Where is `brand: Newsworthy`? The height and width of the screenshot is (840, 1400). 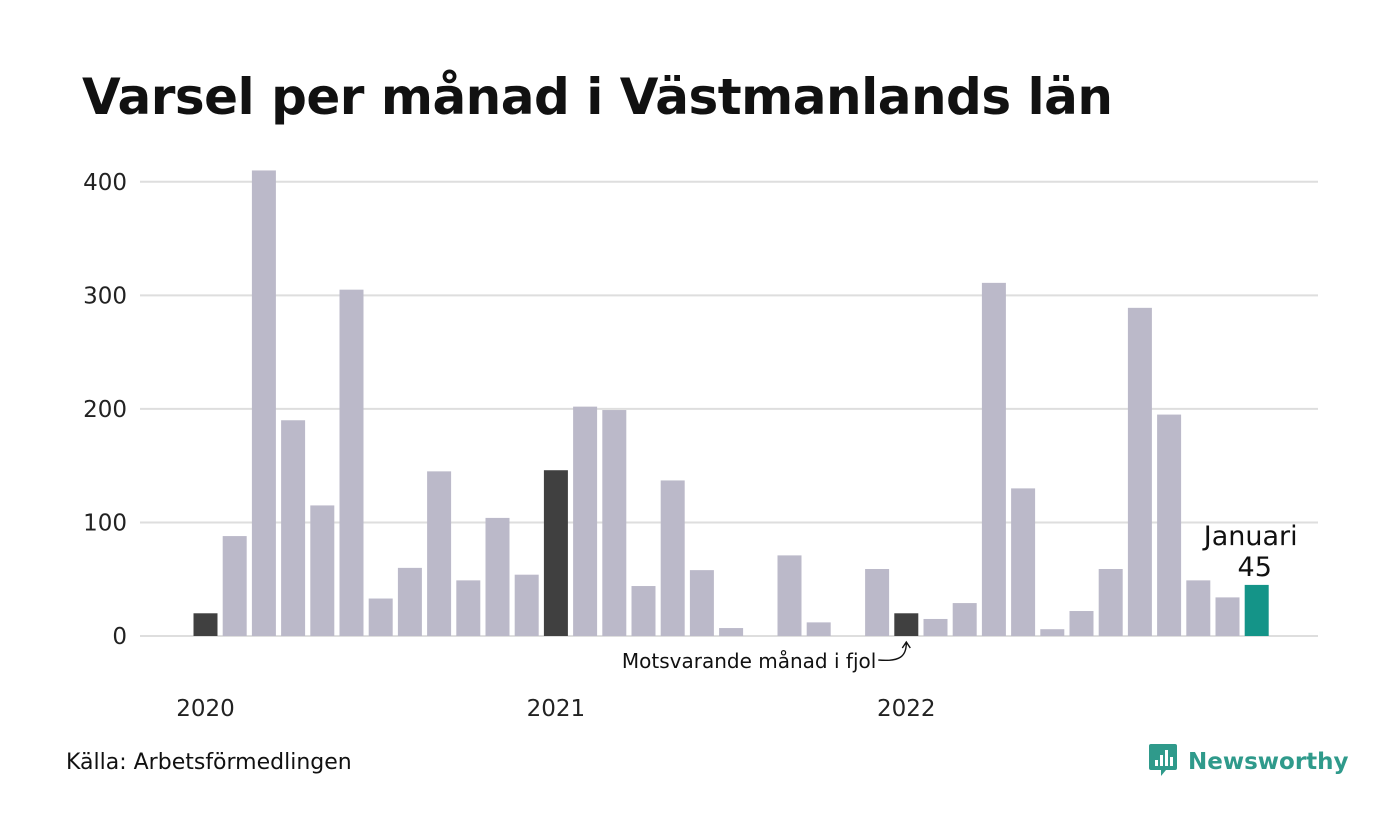
brand: Newsworthy is located at coordinates (1248, 762).